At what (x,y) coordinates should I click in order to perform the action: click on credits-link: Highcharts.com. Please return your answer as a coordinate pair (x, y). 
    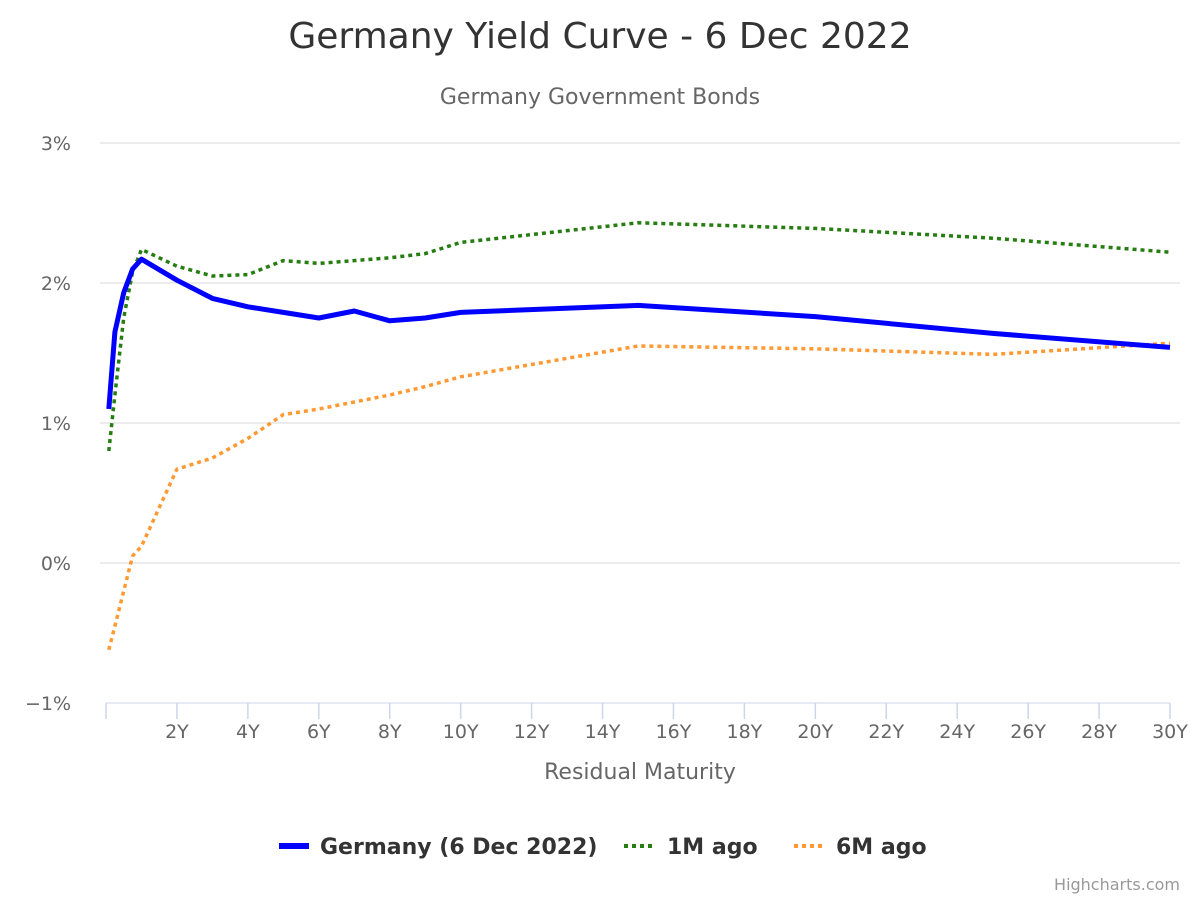
    Looking at the image, I should click on (1117, 884).